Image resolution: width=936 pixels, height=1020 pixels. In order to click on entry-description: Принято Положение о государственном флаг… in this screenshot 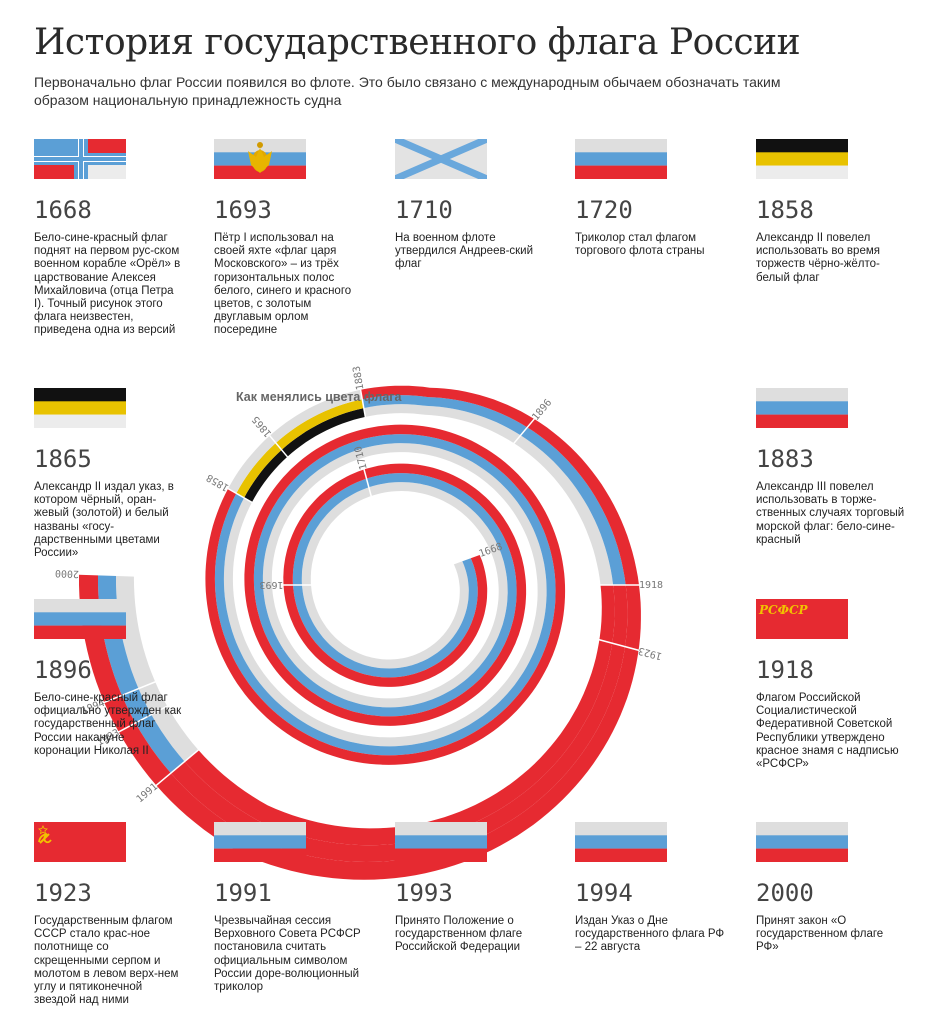, I will do `click(459, 934)`.